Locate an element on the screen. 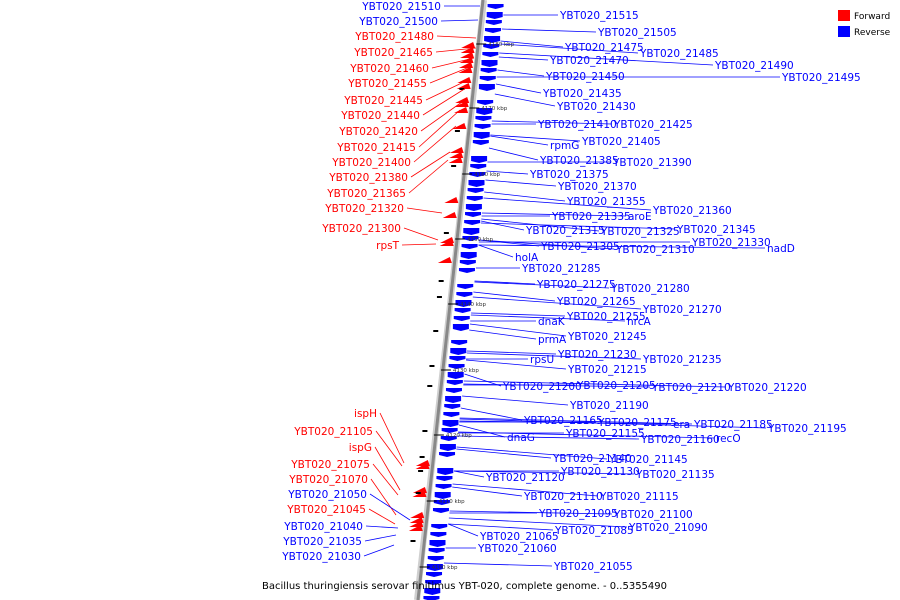 This screenshot has height=600, width=900. gene-label-right: YBT020_21065 is located at coordinates (519, 537).